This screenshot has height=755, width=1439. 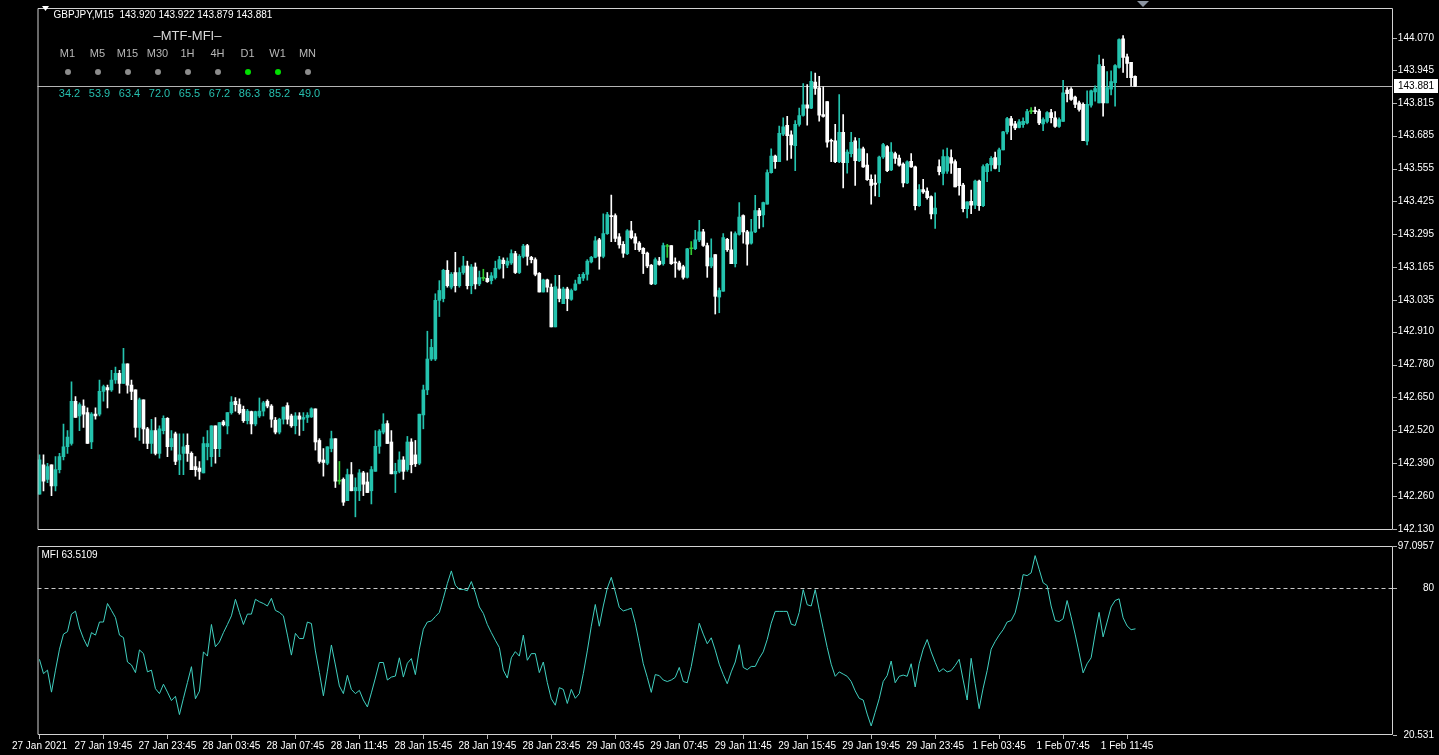 I want to click on y-tick-label: 144.070, so click(x=1416, y=38).